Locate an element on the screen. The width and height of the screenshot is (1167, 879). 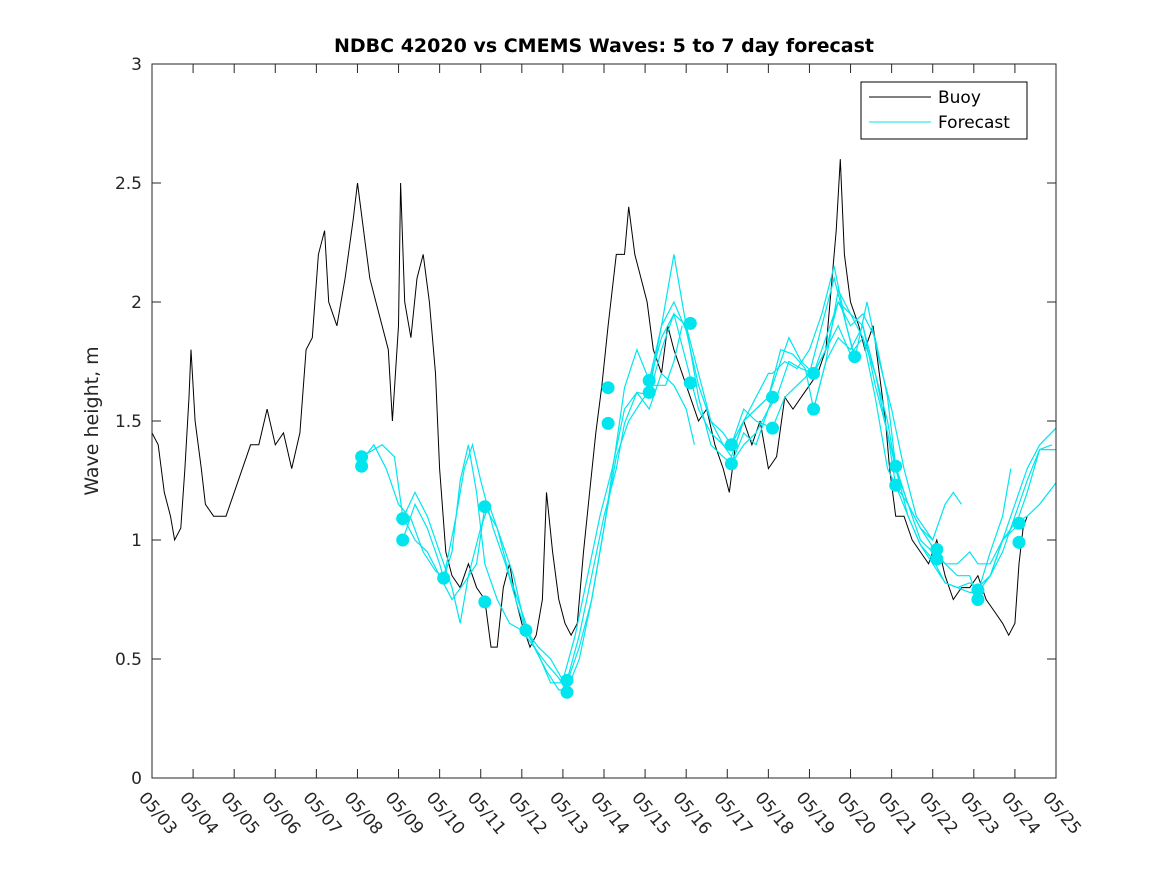
y-tick-label-3: 1.5 is located at coordinates (128, 422).